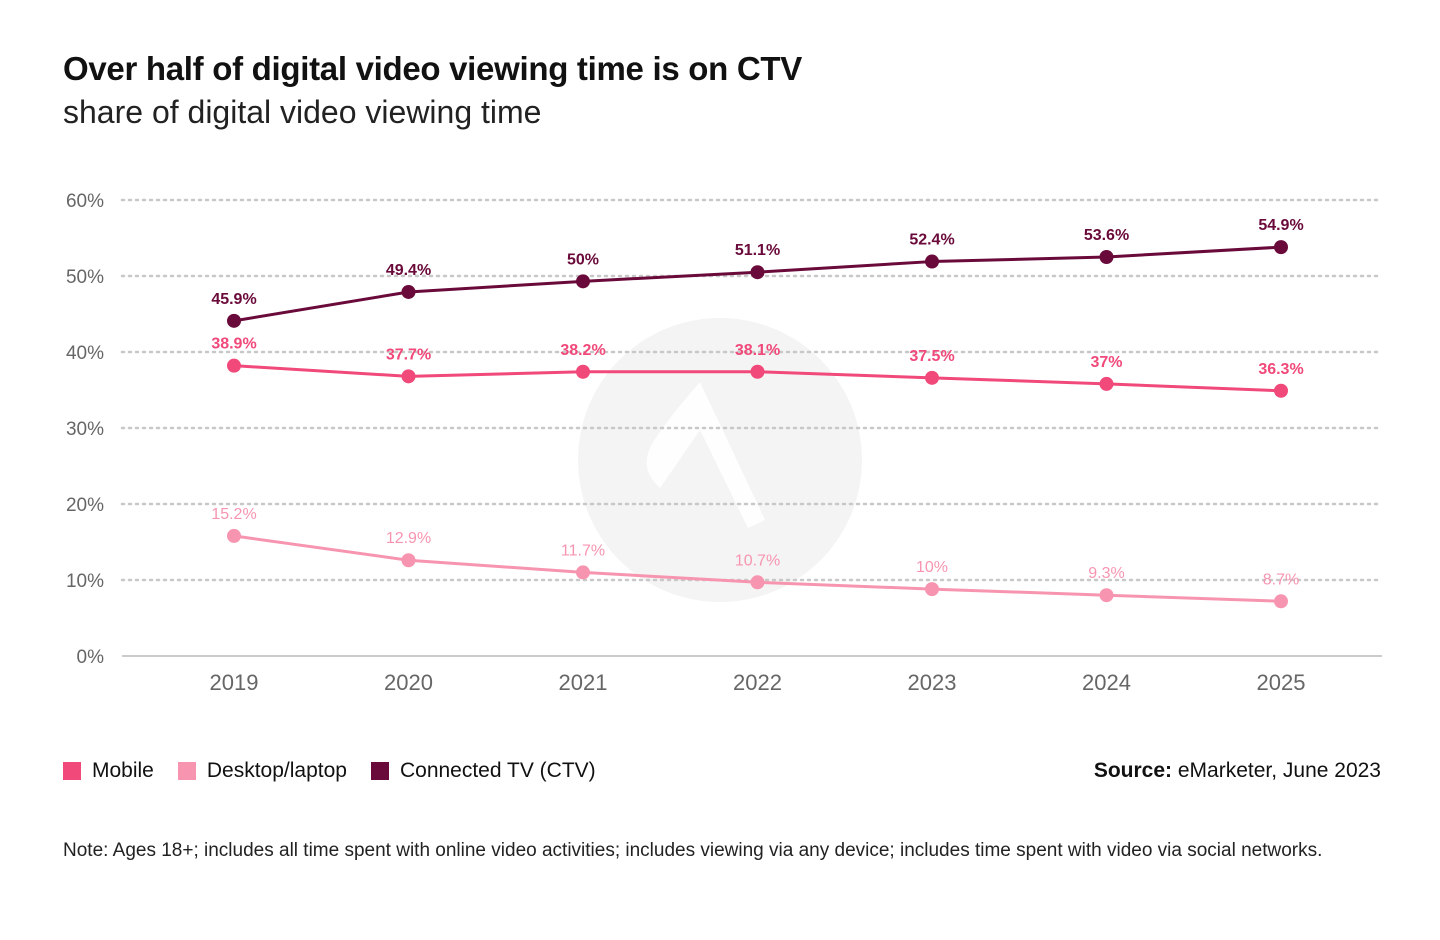 This screenshot has width=1440, height=940. What do you see at coordinates (1281, 579) in the screenshot?
I see `data-label-desktop-2025: 8.7%` at bounding box center [1281, 579].